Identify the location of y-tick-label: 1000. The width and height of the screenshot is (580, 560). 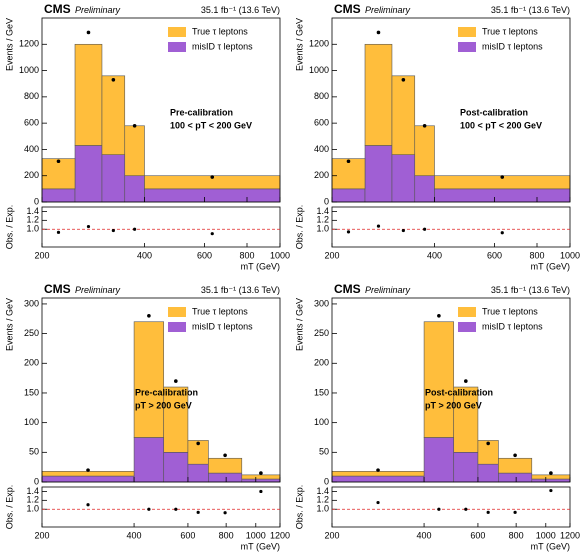
(29, 70).